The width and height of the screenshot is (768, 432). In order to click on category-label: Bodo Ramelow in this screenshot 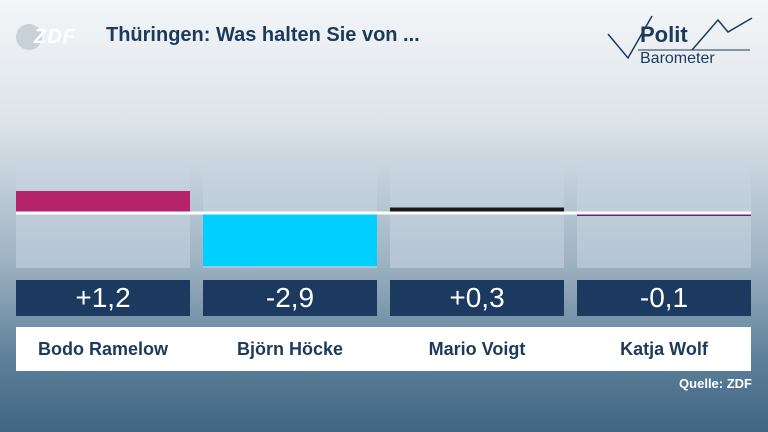, I will do `click(102, 349)`.